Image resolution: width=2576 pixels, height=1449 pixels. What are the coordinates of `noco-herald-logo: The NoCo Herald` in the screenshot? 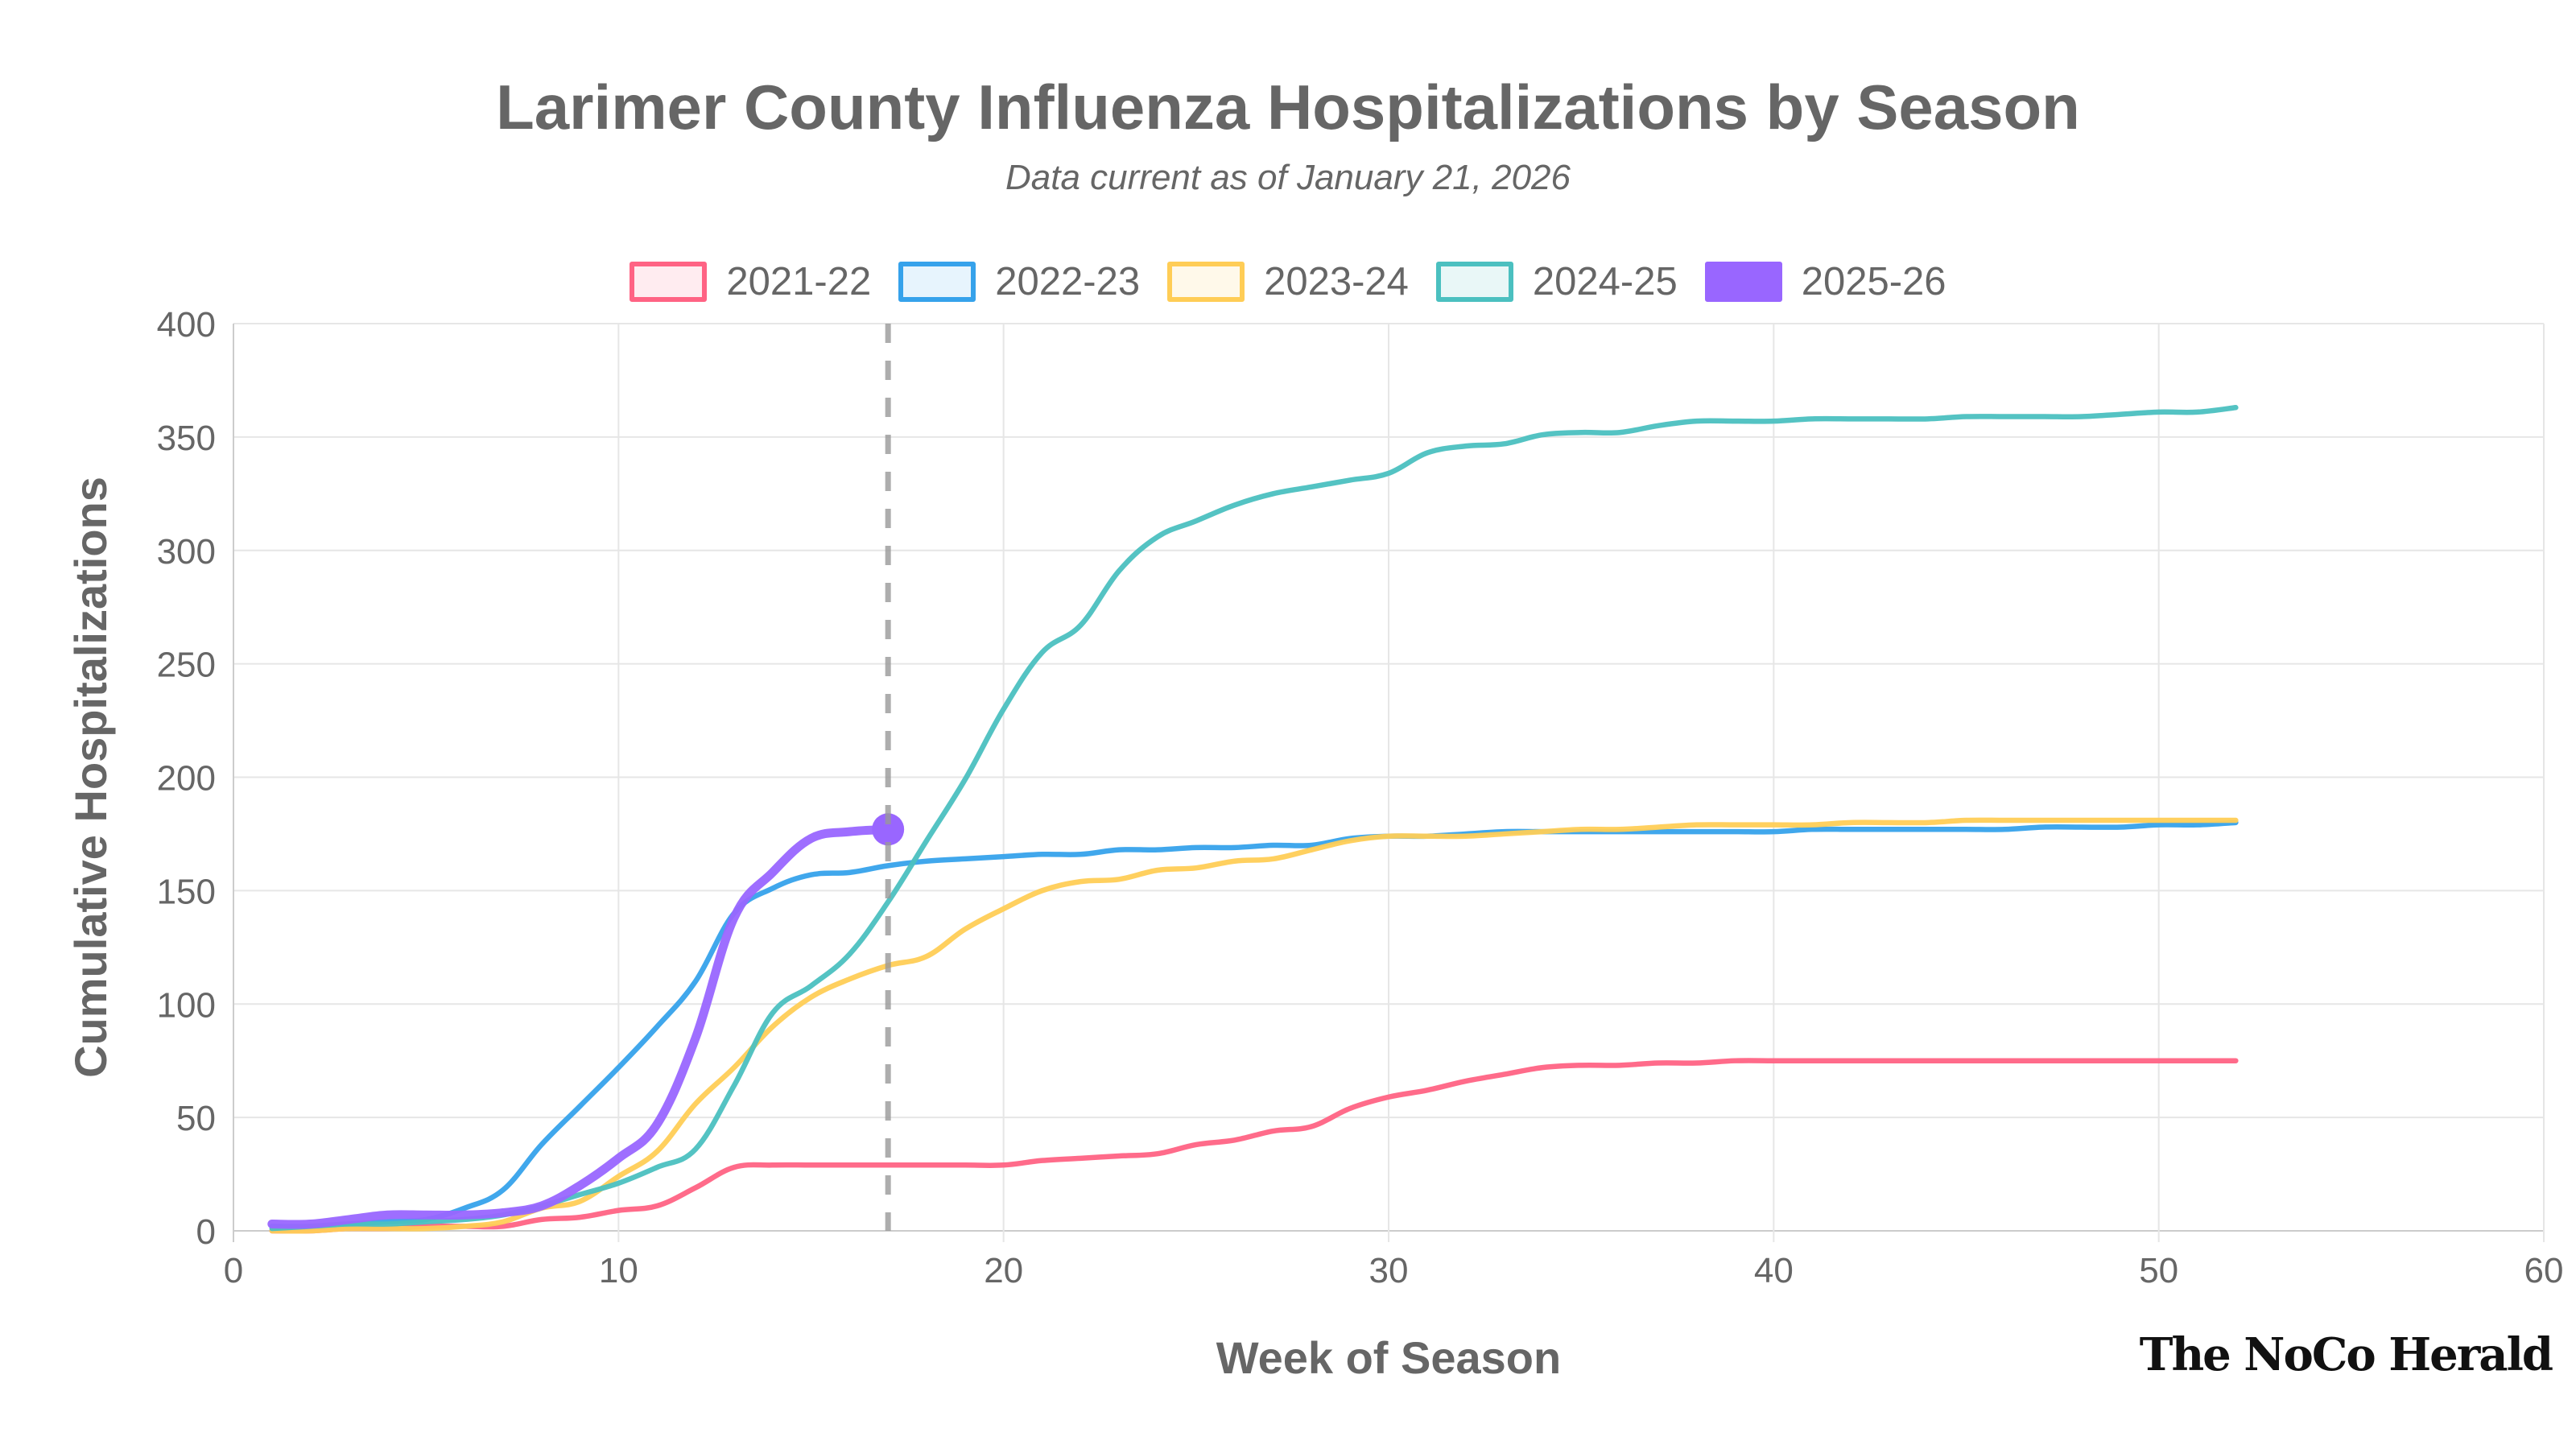 It's located at (2346, 1354).